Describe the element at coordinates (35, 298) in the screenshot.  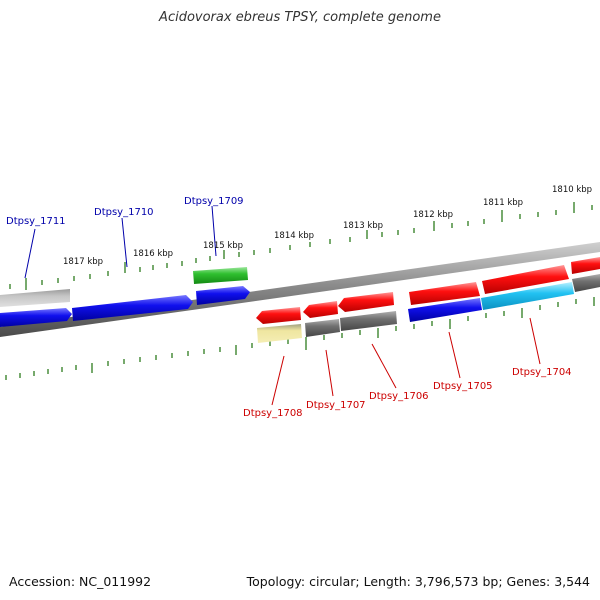
I see `gene-feature-light-grey` at that location.